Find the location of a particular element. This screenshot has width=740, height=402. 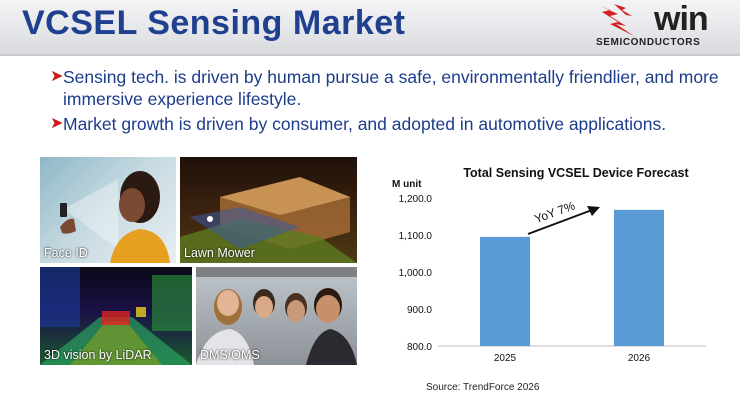

y-axis-ticks: 800.0 900.0 1,000.0 1,100.0 1,200.0 is located at coordinates (416, 273).